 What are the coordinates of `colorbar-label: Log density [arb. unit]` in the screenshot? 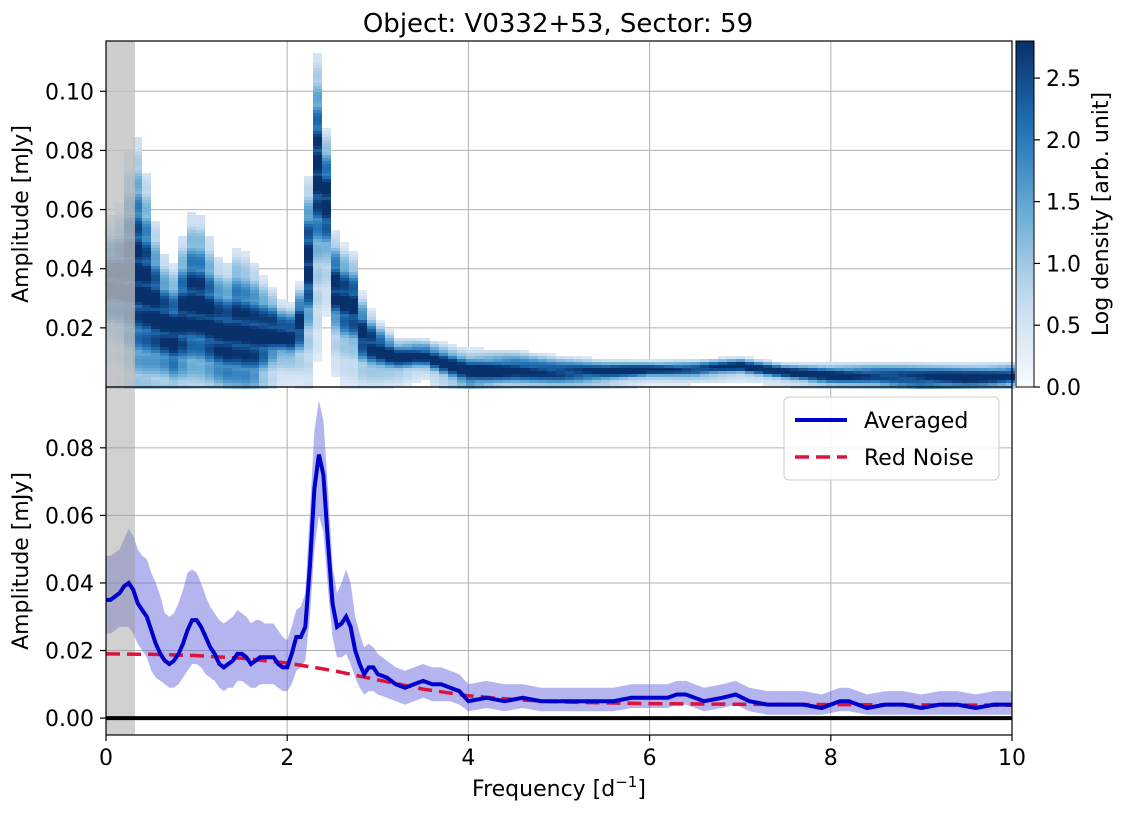 It's located at (1101, 214).